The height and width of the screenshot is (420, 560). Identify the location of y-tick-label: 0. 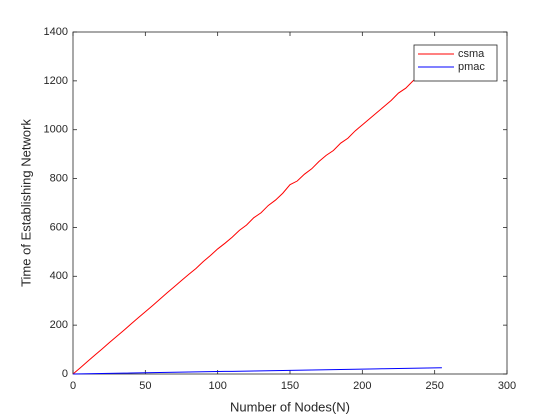
(65, 374).